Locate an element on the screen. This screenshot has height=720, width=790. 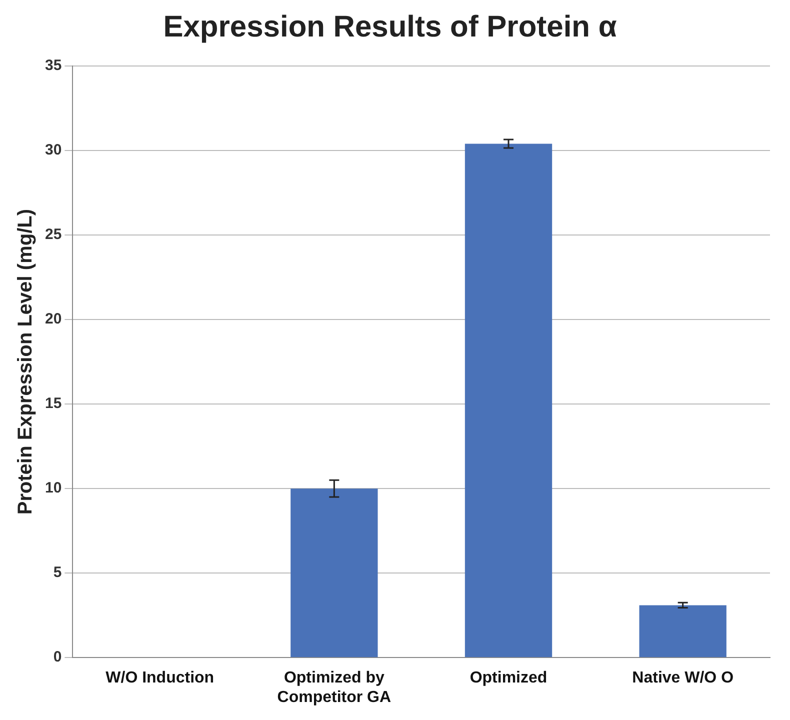
y-tick-label: 15 is located at coordinates (53, 403).